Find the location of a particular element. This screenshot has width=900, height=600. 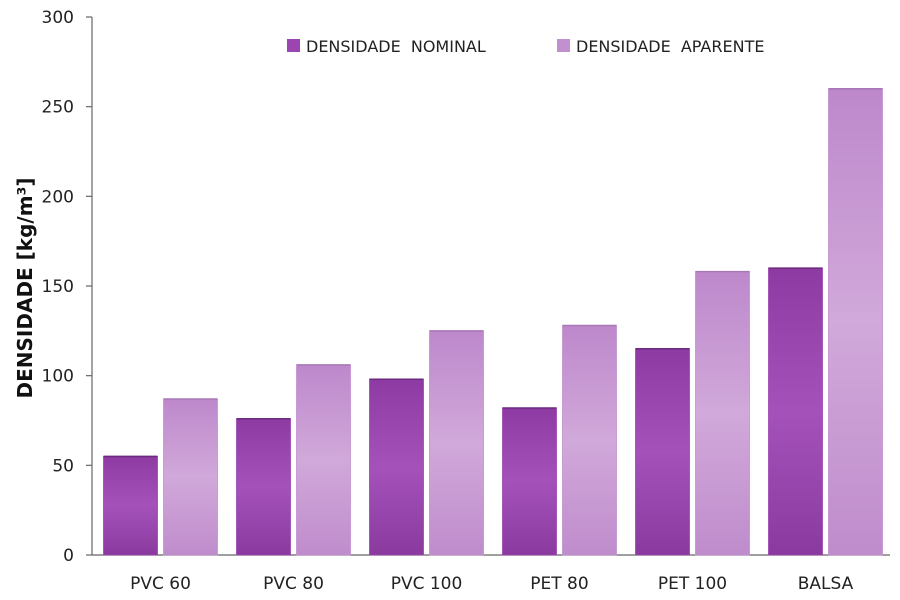

y-tick-label: 250 is located at coordinates (58, 108).